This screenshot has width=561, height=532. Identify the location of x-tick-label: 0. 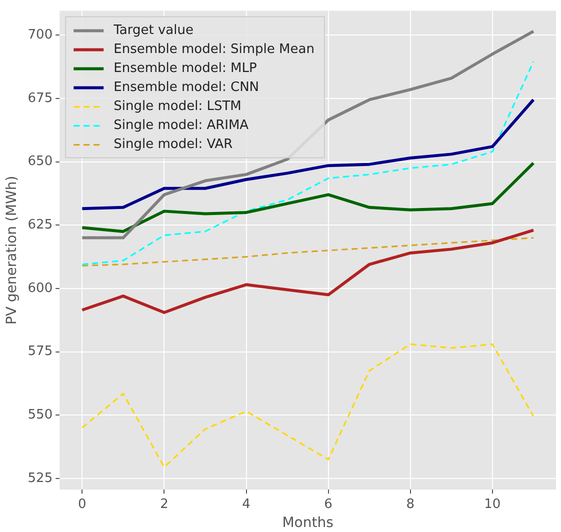
(82, 504).